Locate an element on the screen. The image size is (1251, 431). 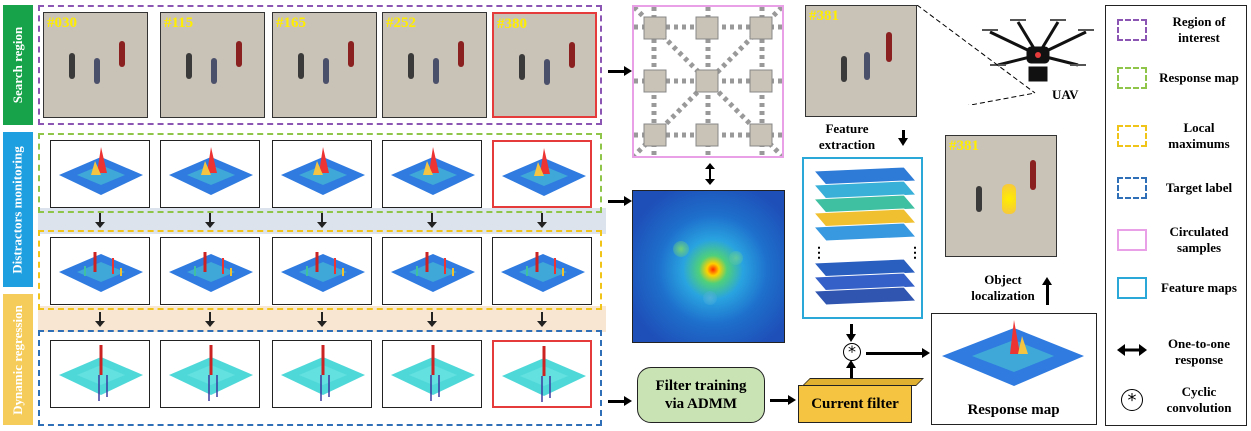
arrow-filter-to-conv is located at coordinates (851, 369).